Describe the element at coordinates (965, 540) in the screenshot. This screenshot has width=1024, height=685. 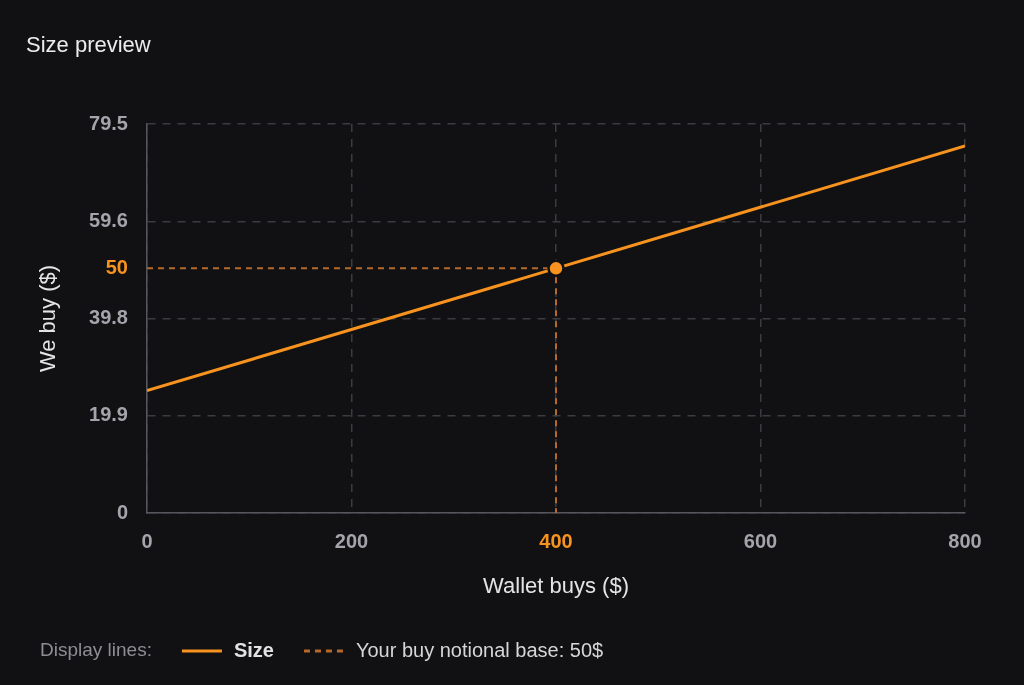
I see `x-tick-label: 800` at that location.